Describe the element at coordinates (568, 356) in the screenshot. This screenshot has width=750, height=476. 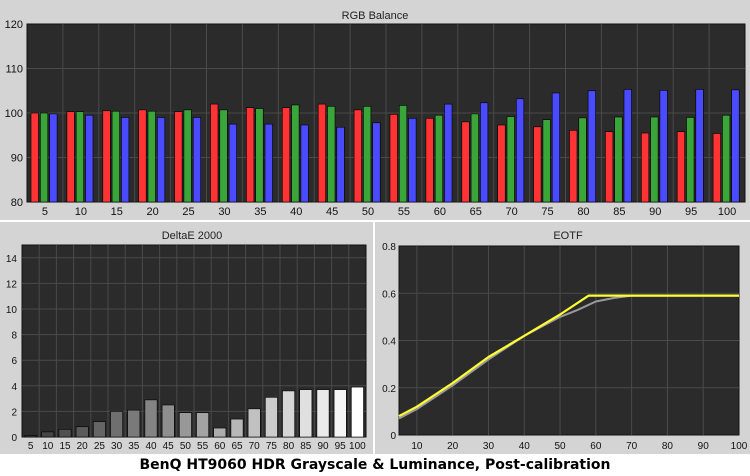
I see `eotf-measured-line` at that location.